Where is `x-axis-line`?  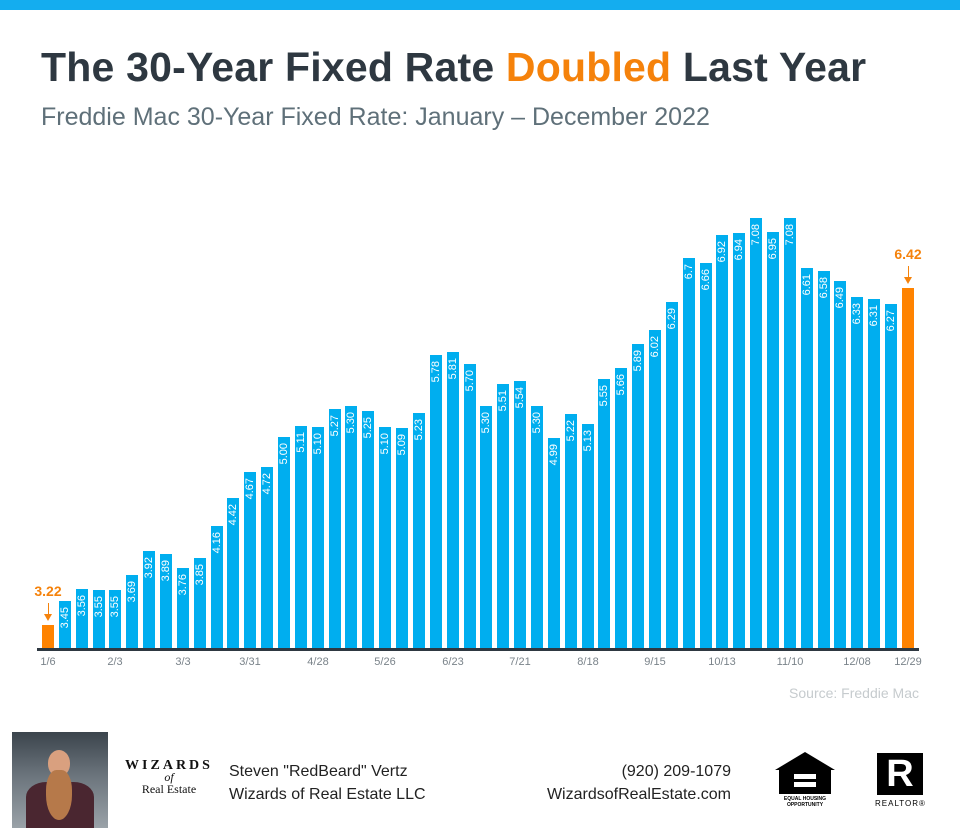 x-axis-line is located at coordinates (478, 649).